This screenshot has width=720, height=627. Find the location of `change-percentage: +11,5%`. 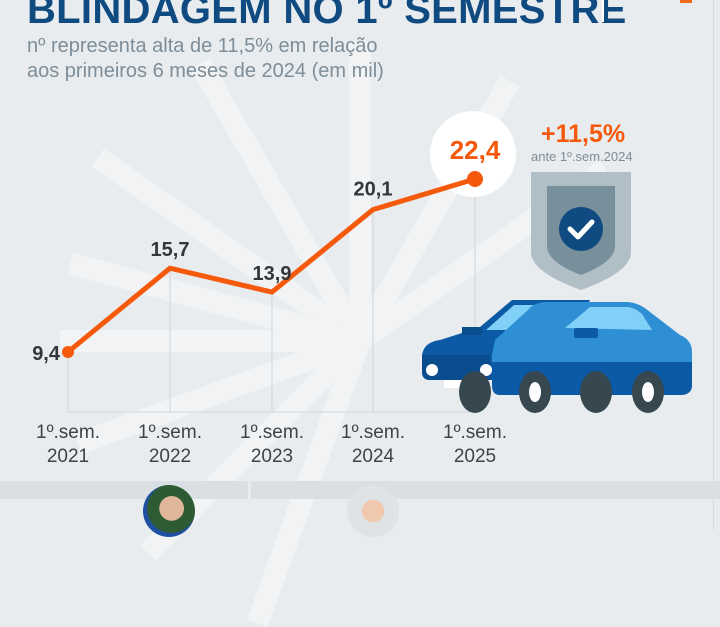

change-percentage: +11,5% is located at coordinates (583, 134).